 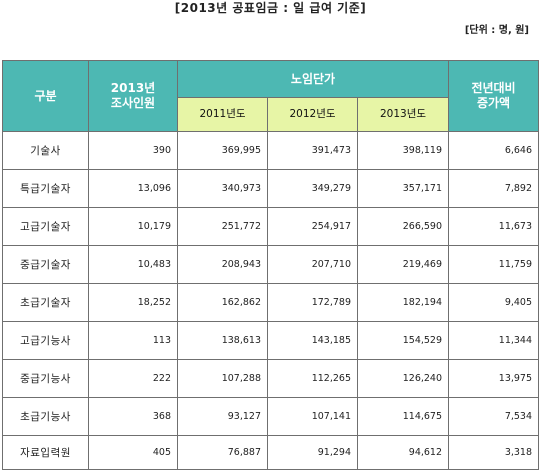 I want to click on unit-label: [단위 : 명, 원], so click(x=496, y=30).